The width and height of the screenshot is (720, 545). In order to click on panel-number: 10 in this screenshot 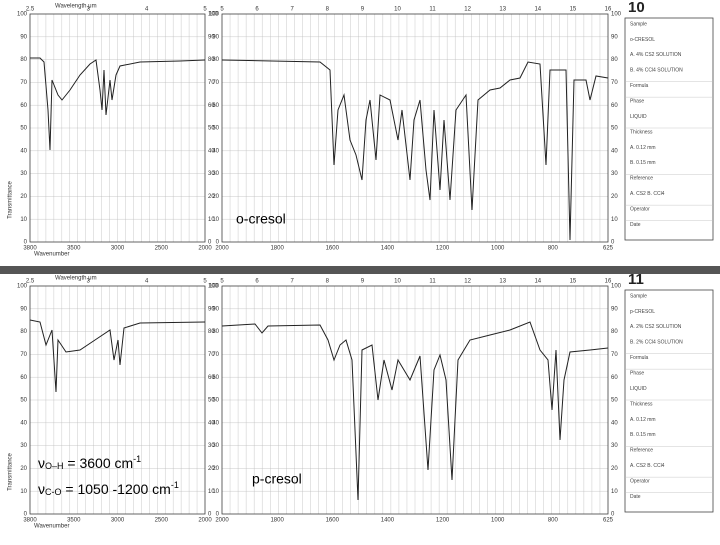, I will do `click(636, 8)`.